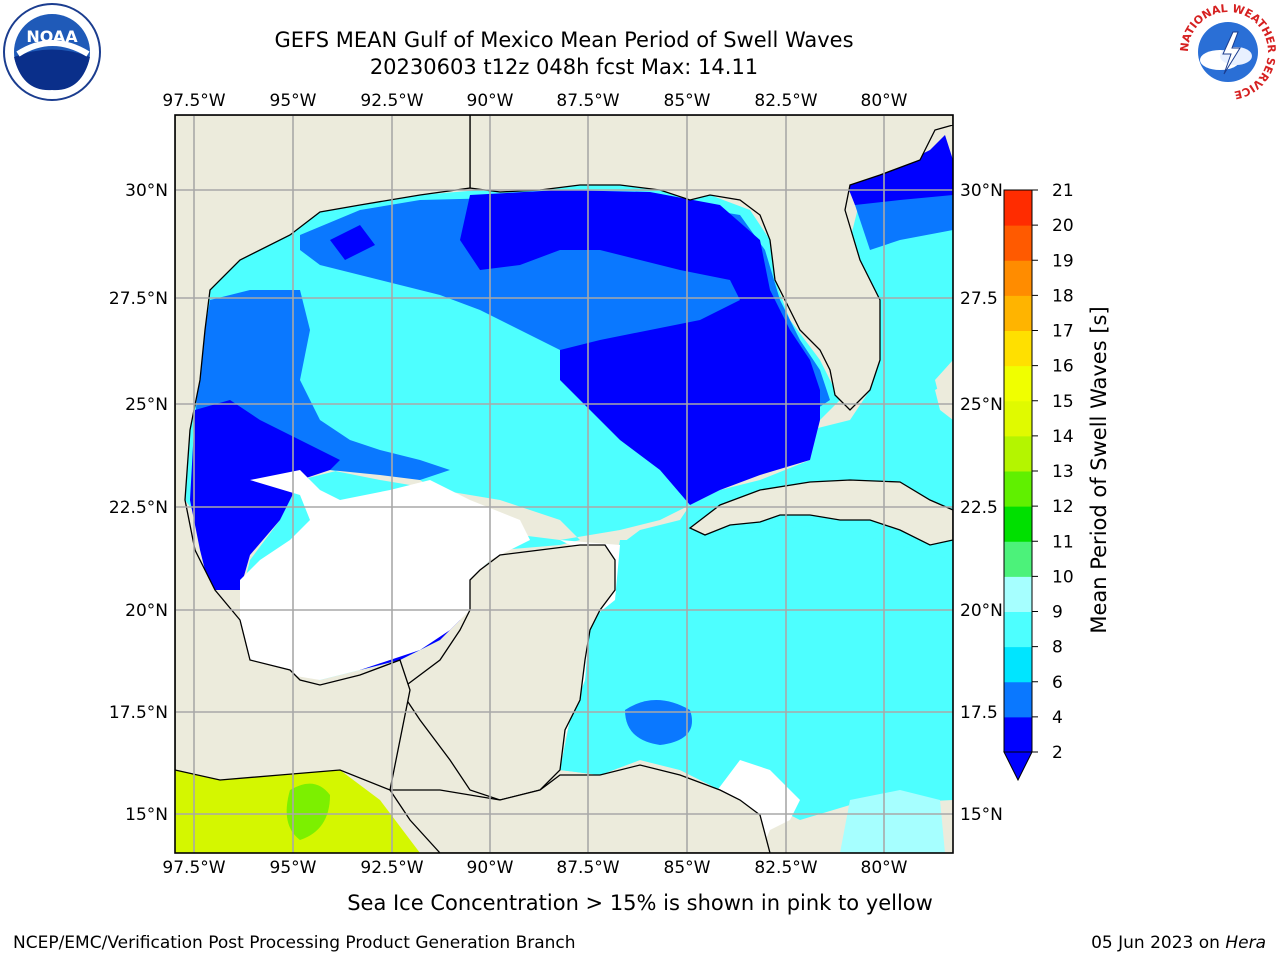  I want to click on colorbar-tick-label: 21, so click(1063, 191).